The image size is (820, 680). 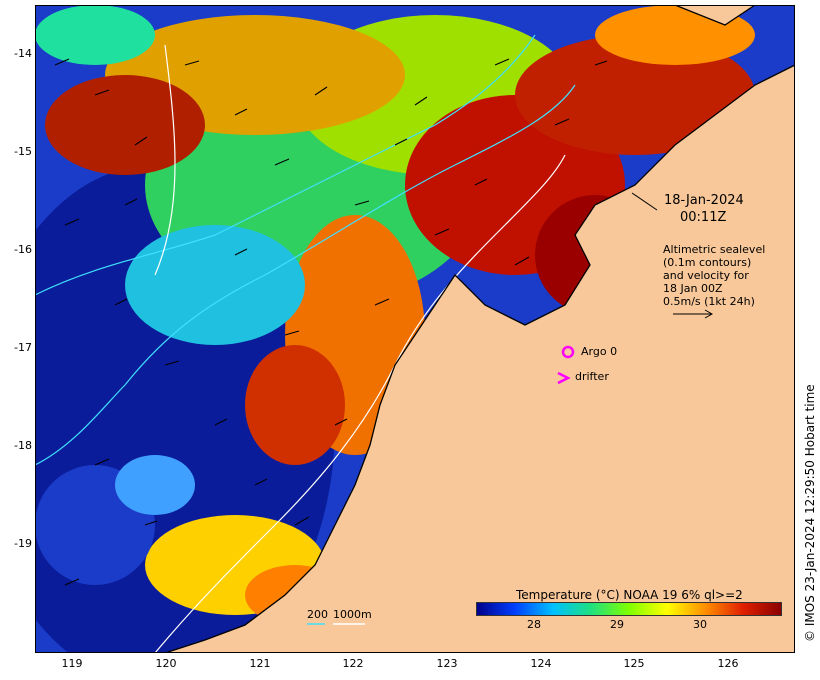 I want to click on x-tick-label: 125, so click(x=634, y=663).